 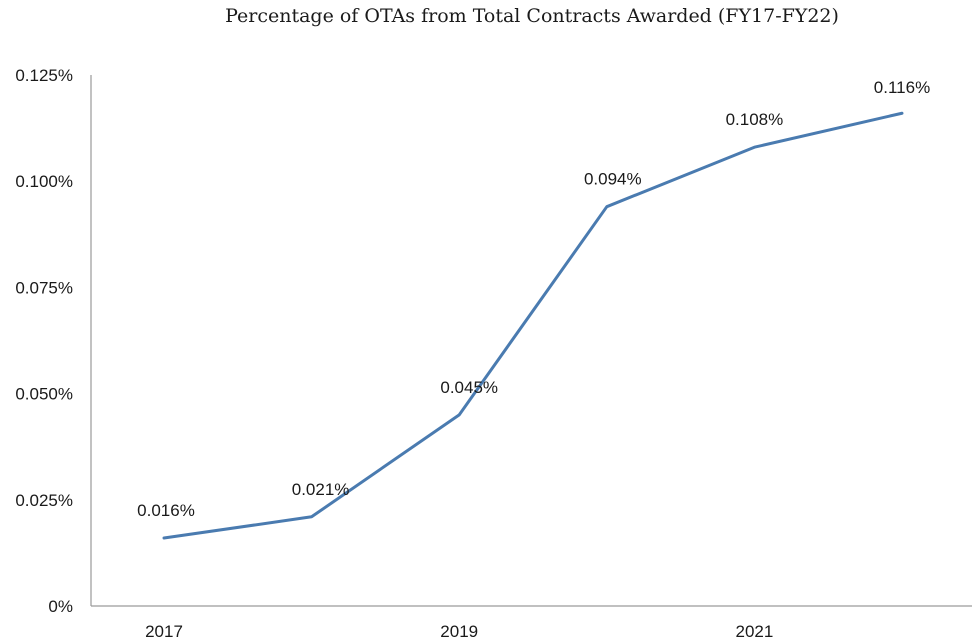 What do you see at coordinates (166, 510) in the screenshot?
I see `data-label: 0.016%` at bounding box center [166, 510].